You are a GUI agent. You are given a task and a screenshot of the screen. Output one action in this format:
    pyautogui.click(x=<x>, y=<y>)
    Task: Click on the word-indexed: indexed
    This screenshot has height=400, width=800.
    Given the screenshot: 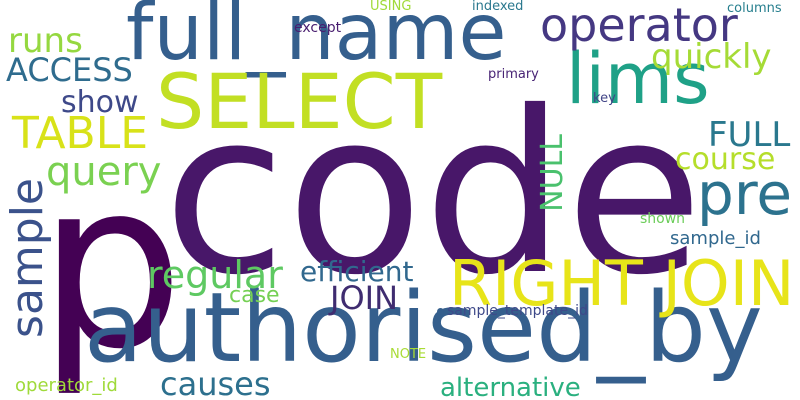 What is the action you would take?
    pyautogui.click(x=498, y=7)
    